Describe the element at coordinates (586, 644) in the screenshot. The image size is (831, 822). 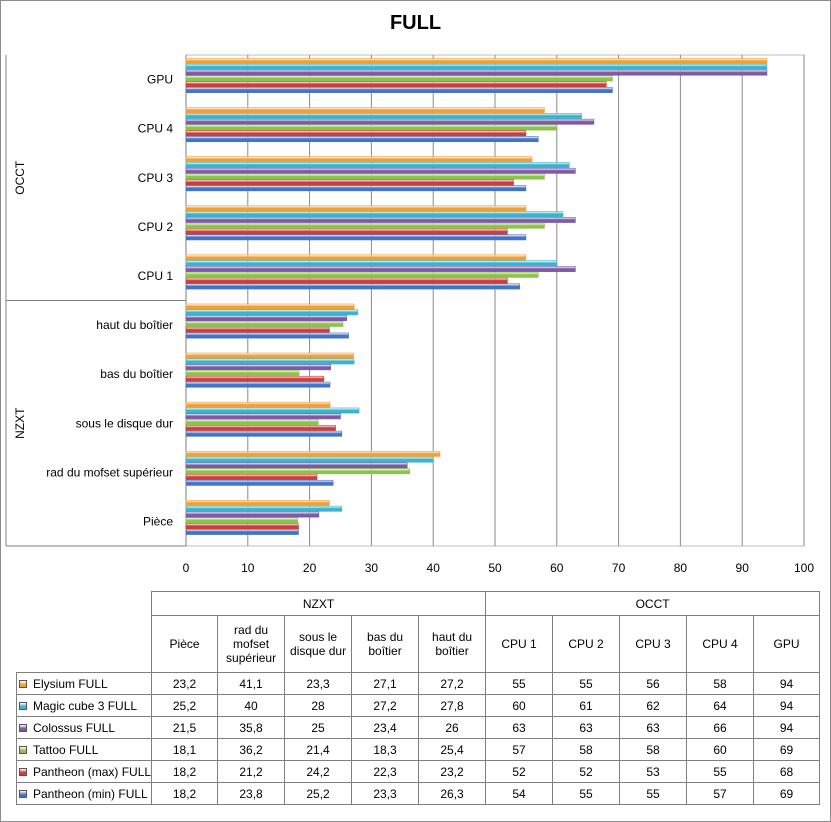
I see `table-column-header: CPU 2` at that location.